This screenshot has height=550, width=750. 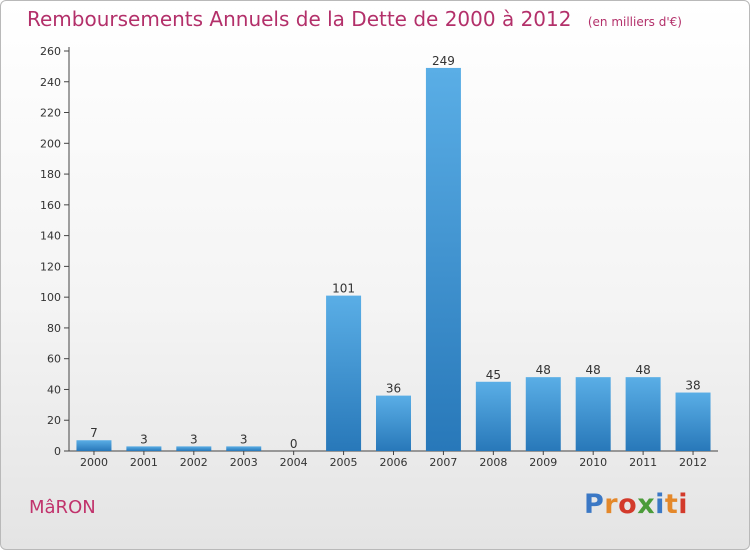 I want to click on bar-2010, so click(x=593, y=414).